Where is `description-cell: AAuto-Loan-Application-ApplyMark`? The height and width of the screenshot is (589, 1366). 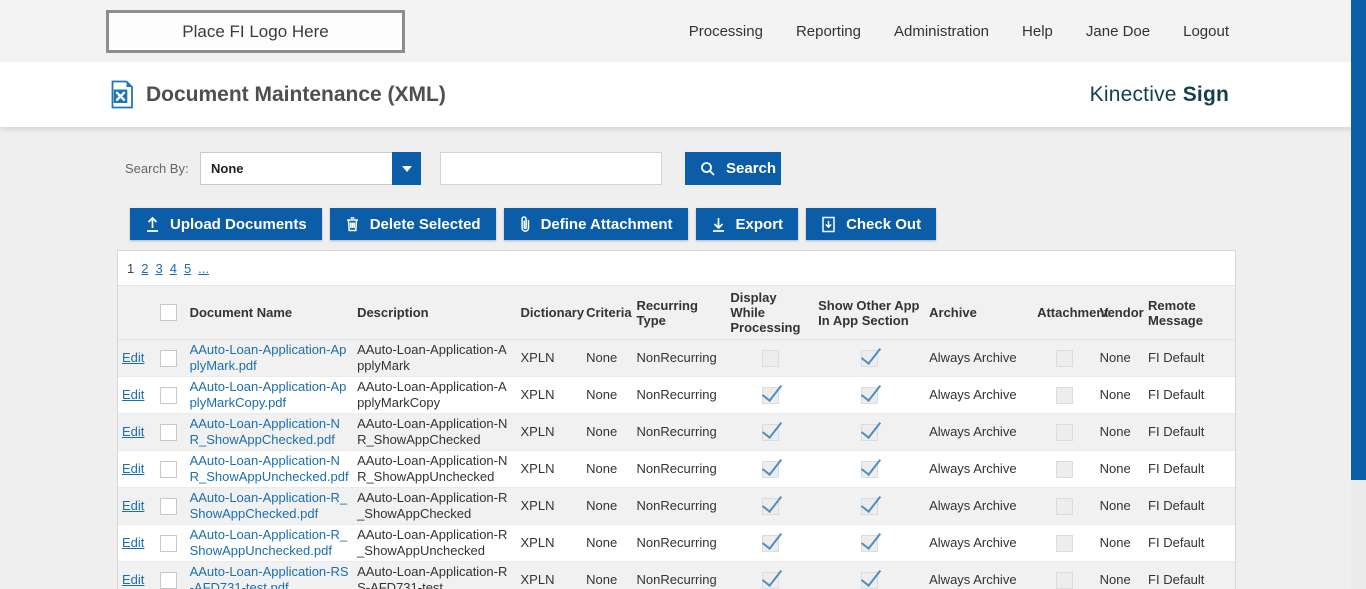
description-cell: AAuto-Loan-Application-ApplyMark is located at coordinates (435, 358).